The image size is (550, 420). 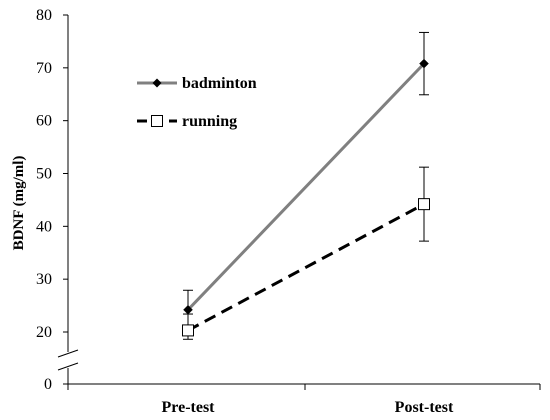 I want to click on axis-break-mark-bottom, so click(x=68, y=366).